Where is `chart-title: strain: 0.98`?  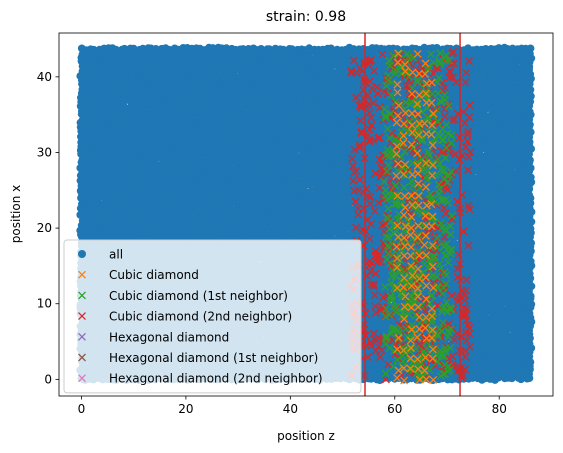
chart-title: strain: 0.98 is located at coordinates (306, 17).